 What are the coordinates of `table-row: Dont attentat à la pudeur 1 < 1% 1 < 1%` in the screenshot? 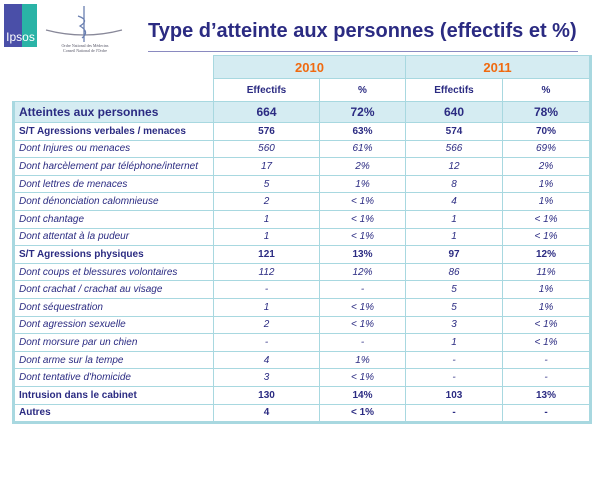 It's located at (302, 237).